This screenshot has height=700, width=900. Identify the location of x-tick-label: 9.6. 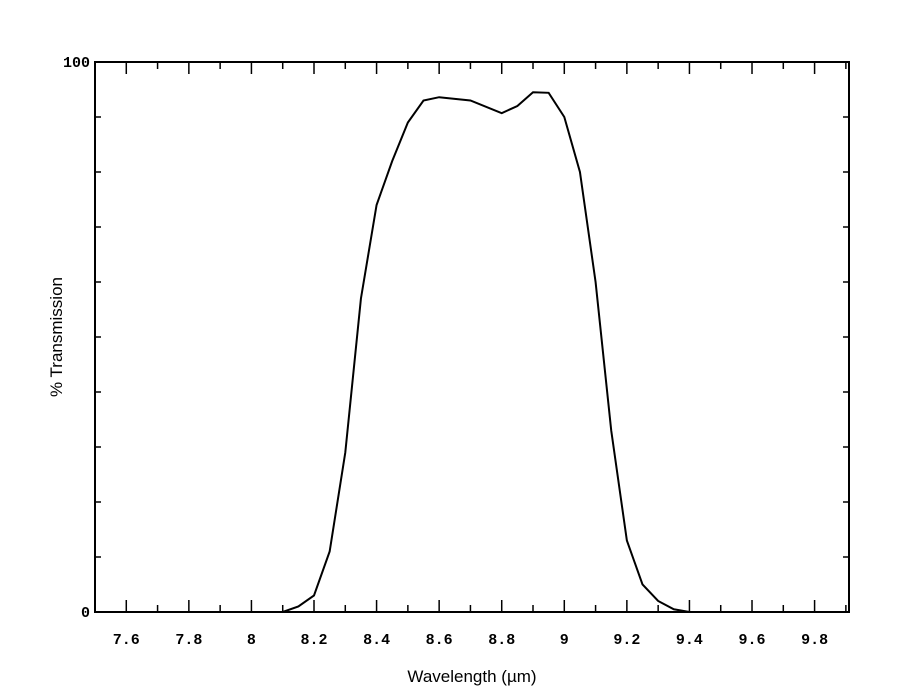
(752, 640).